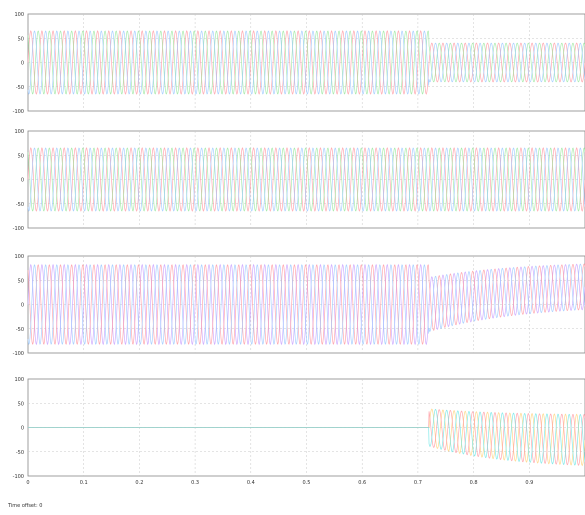 Image resolution: width=585 pixels, height=515 pixels. I want to click on panel-3-ytick-label: -50, so click(20, 330).